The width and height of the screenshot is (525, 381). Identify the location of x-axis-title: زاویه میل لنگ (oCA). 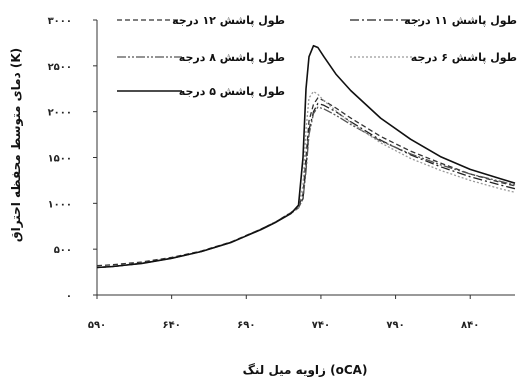
(305, 370).